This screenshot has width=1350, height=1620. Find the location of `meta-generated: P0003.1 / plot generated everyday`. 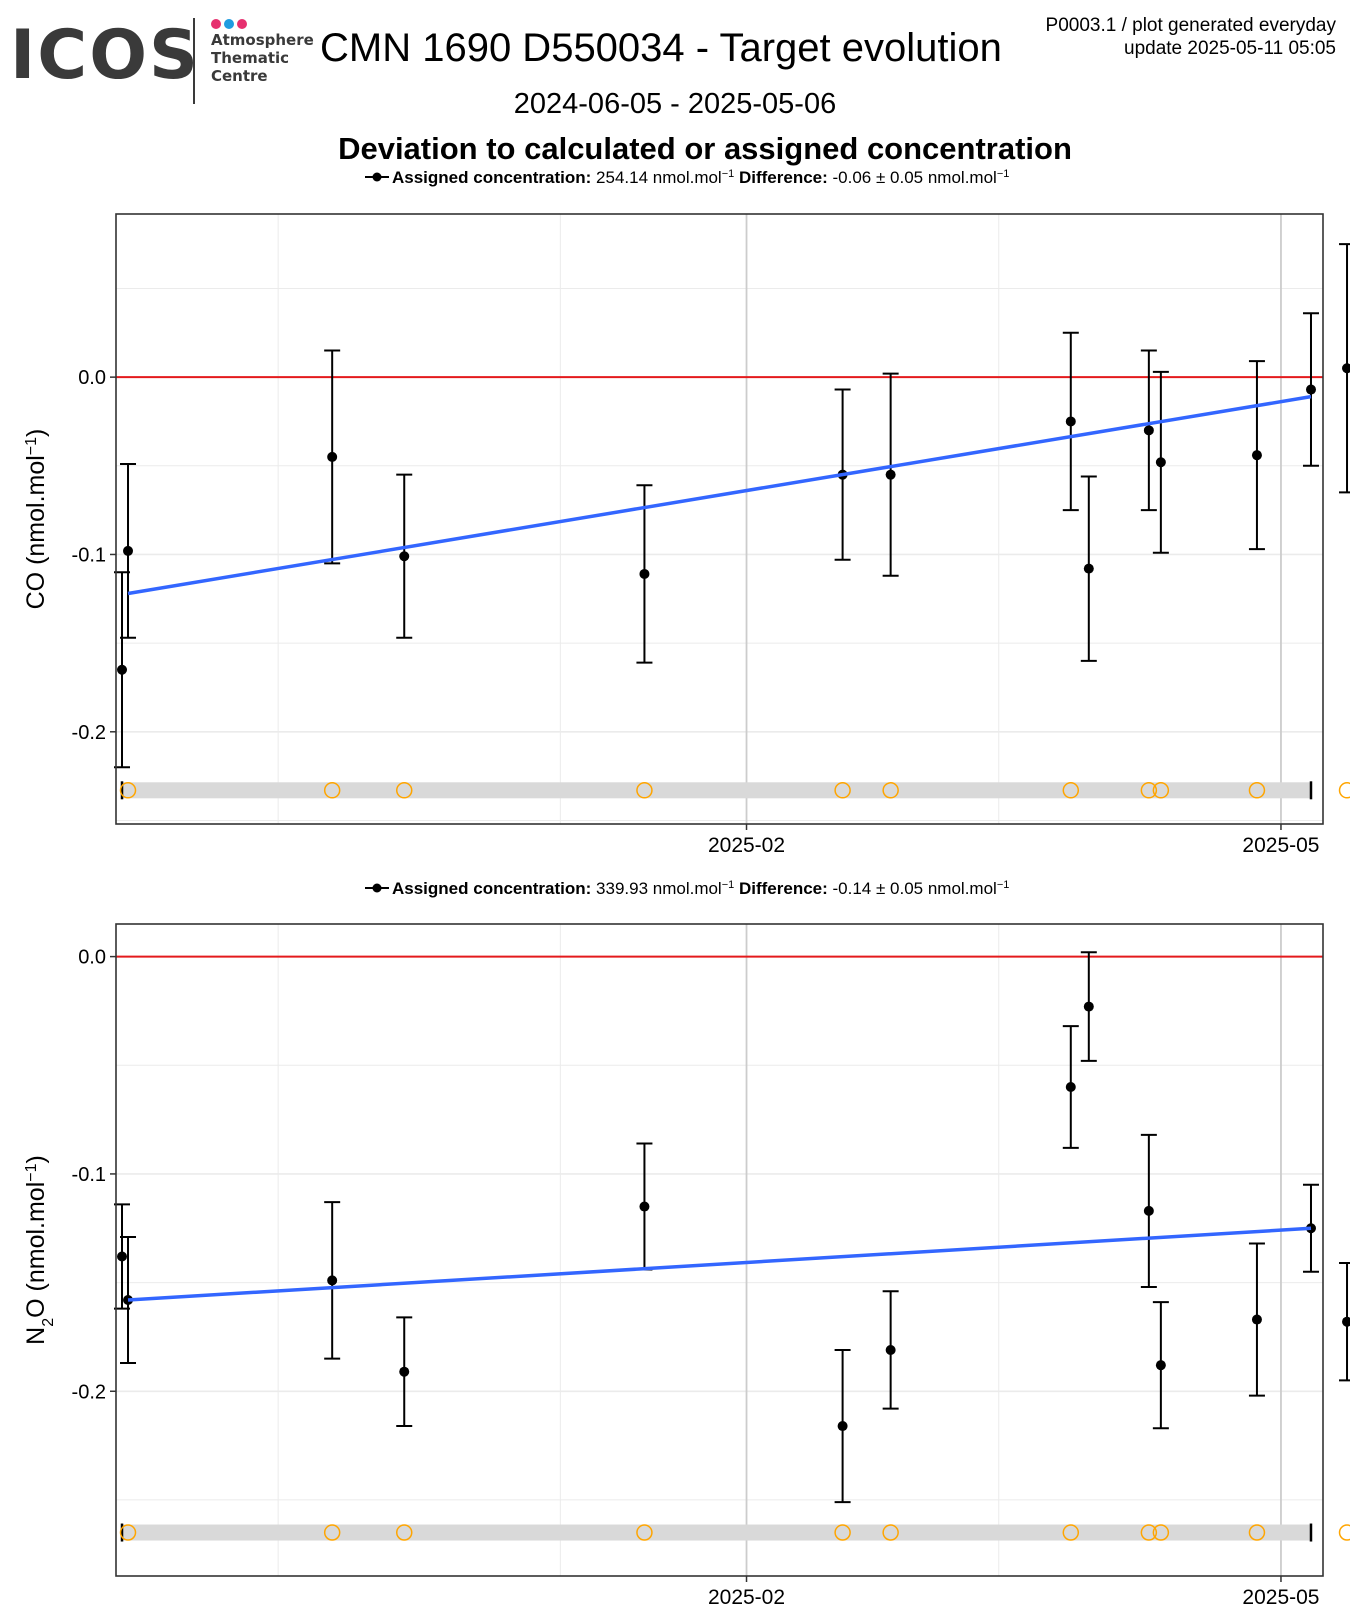

meta-generated: P0003.1 / plot generated everyday is located at coordinates (1190, 25).